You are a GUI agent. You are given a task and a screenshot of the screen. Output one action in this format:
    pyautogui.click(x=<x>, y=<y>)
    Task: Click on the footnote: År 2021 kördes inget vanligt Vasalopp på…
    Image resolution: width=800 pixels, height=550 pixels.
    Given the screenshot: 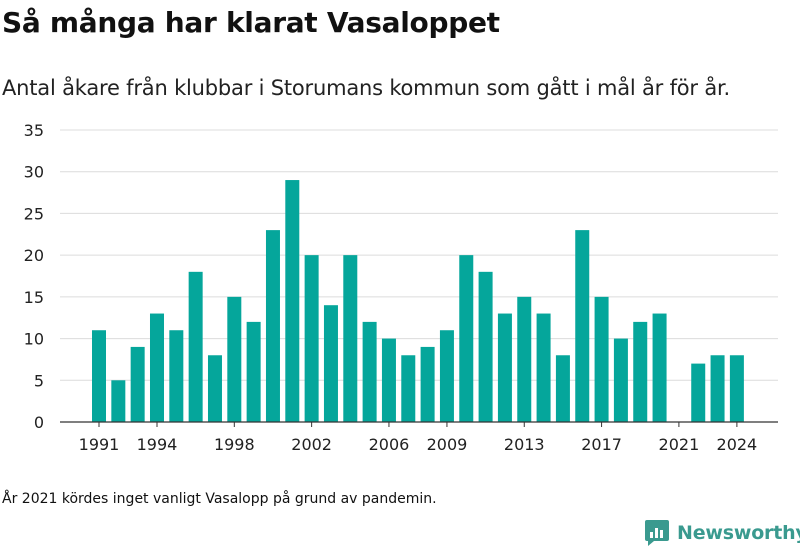 What is the action you would take?
    pyautogui.click(x=219, y=499)
    